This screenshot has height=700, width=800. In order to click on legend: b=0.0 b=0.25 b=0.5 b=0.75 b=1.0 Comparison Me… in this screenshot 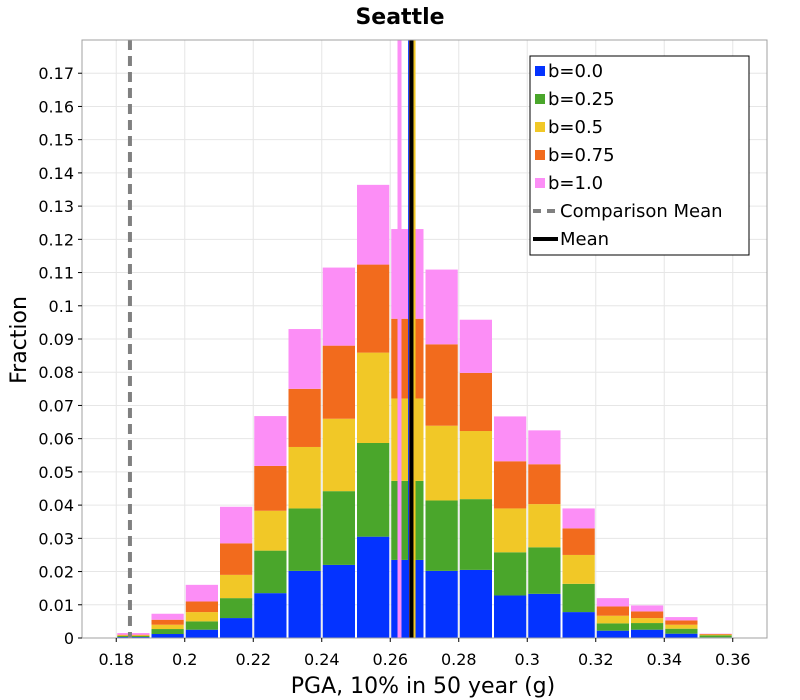, I will do `click(639, 155)`.